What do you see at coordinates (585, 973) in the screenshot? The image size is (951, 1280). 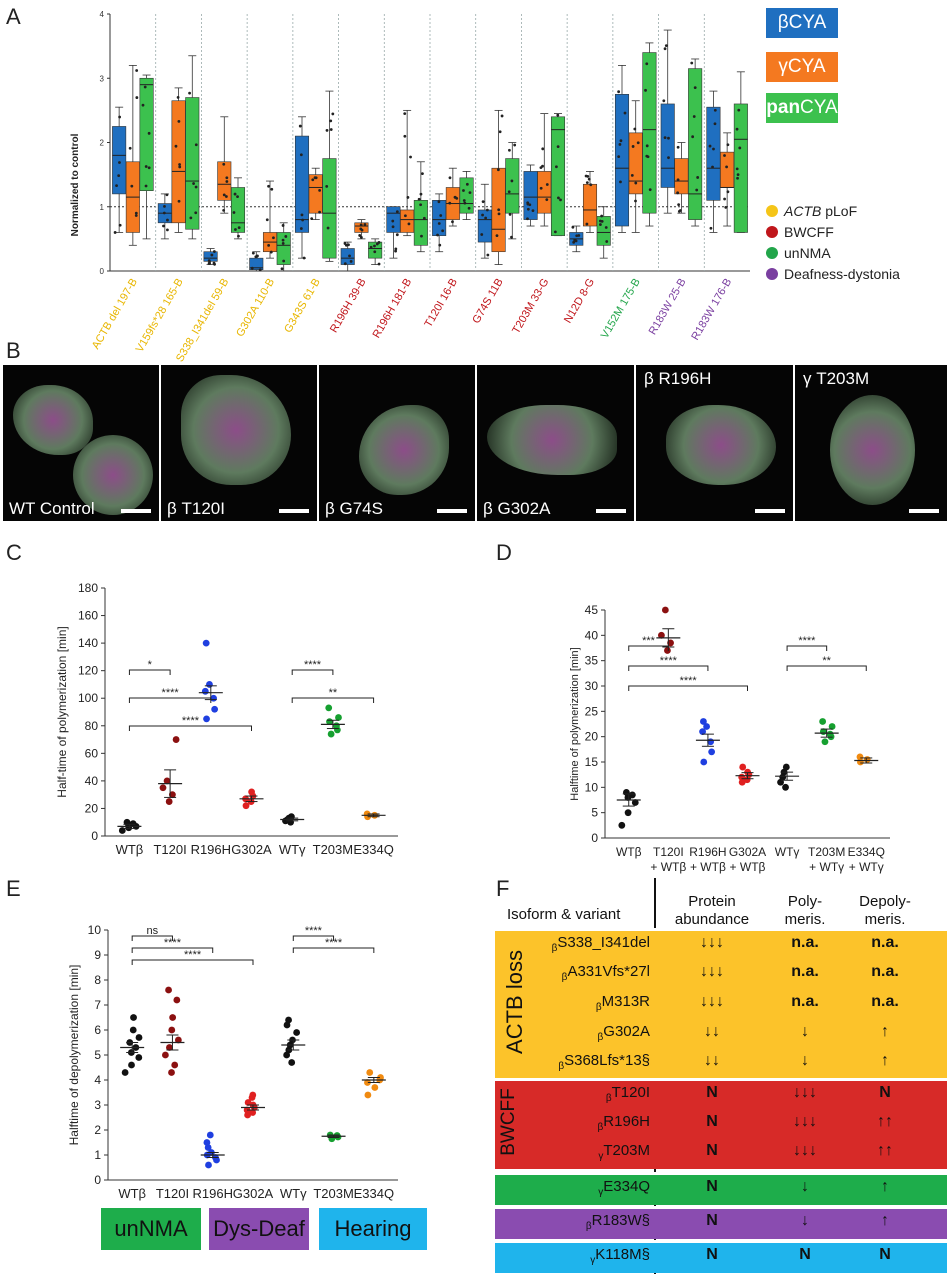 I see `variant-label: βA331Vfs*27l` at bounding box center [585, 973].